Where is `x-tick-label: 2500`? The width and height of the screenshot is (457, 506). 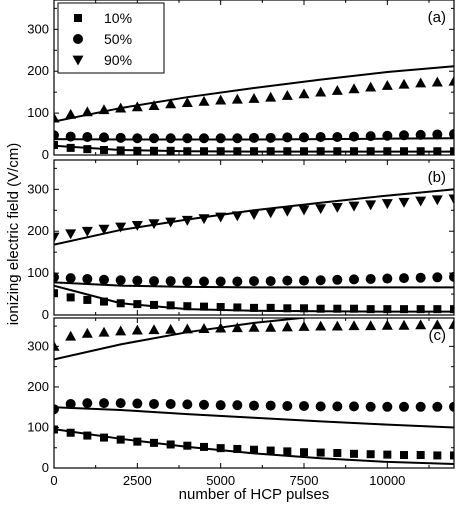 x-tick-label: 2500 is located at coordinates (137, 480).